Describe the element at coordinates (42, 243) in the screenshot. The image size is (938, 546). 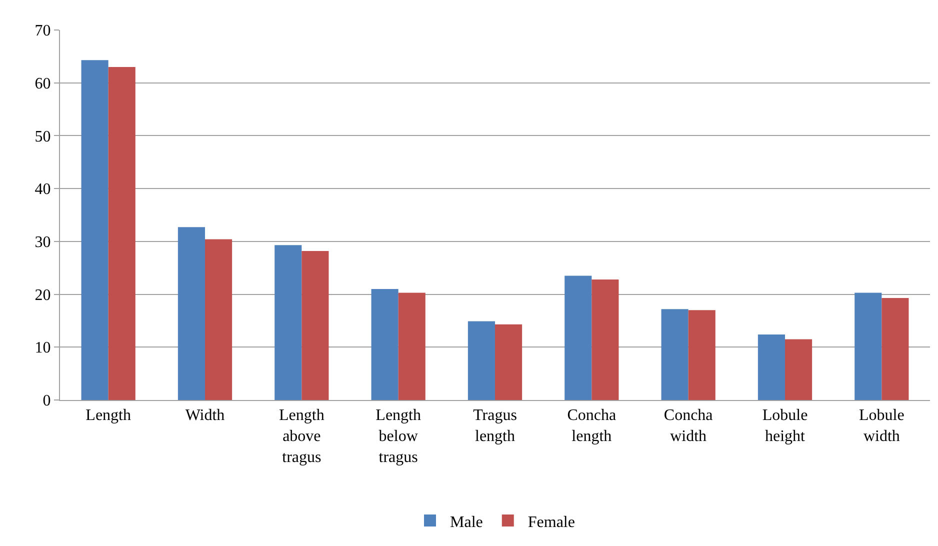
I see `y-tick-label: 30` at that location.